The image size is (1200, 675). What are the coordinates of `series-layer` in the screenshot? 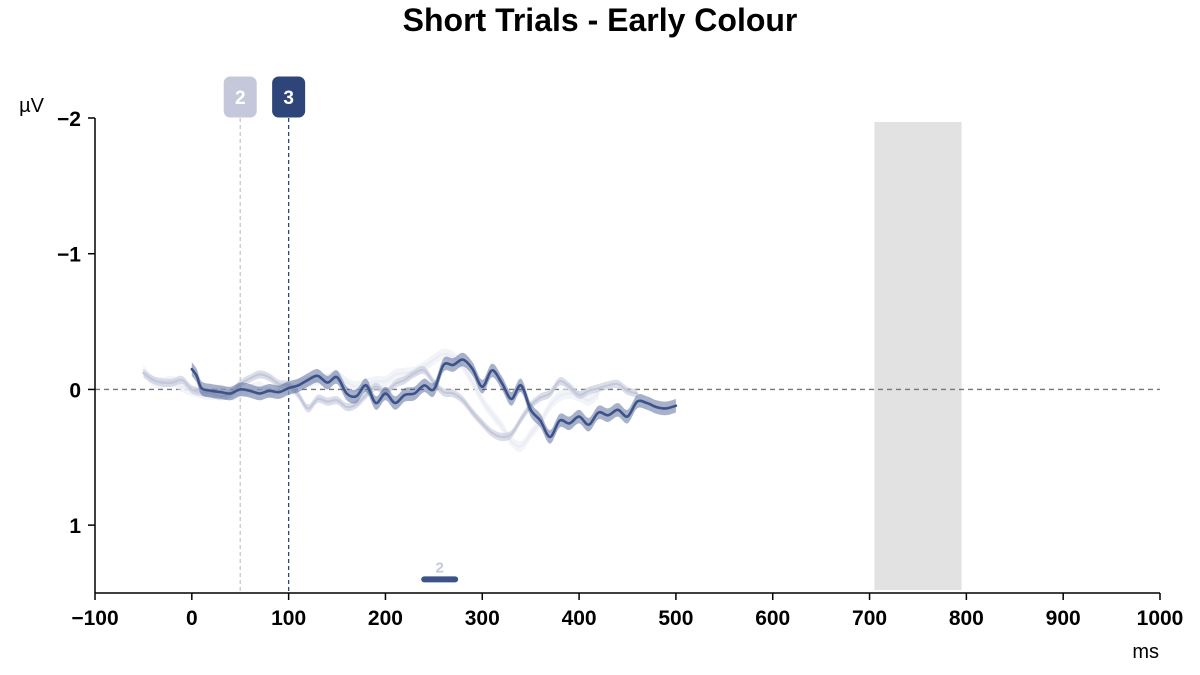 It's located at (410, 400).